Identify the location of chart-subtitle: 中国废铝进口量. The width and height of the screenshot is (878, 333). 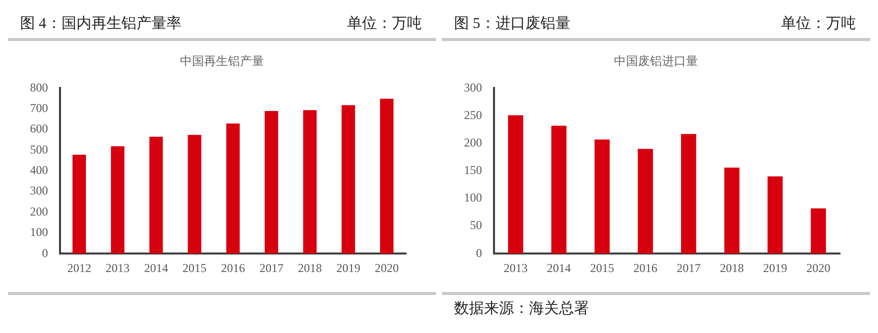
(656, 61).